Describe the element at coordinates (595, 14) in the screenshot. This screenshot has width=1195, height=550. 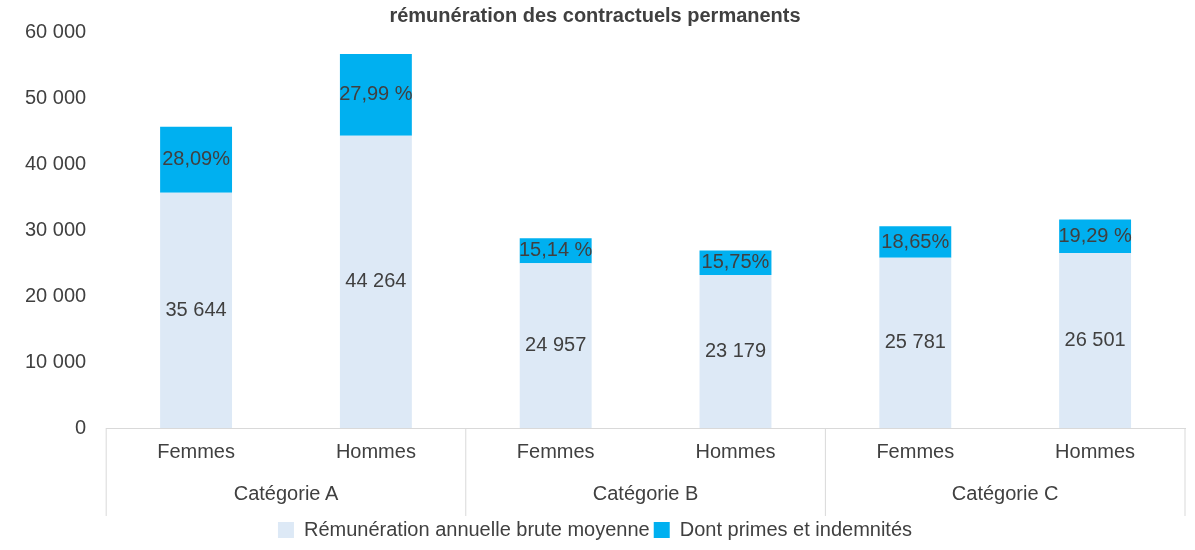
I see `chart-title: rémunération des contractuels permanents` at that location.